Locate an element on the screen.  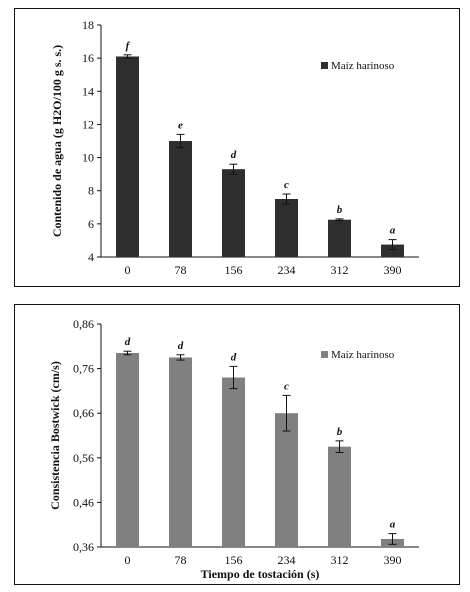
y-tick-label: 0,66 is located at coordinates (83, 413).